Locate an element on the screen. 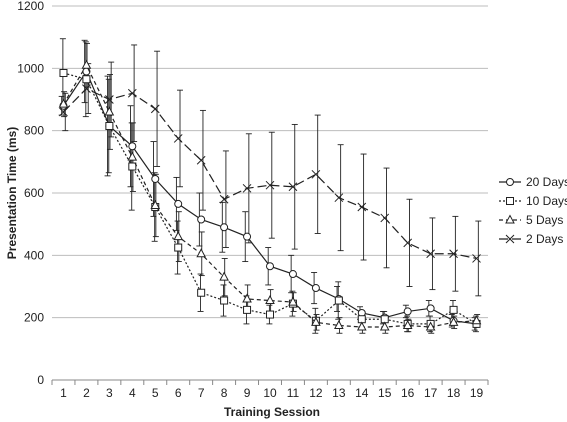 The height and width of the screenshot is (422, 567). x-tick-label: 4 is located at coordinates (132, 393).